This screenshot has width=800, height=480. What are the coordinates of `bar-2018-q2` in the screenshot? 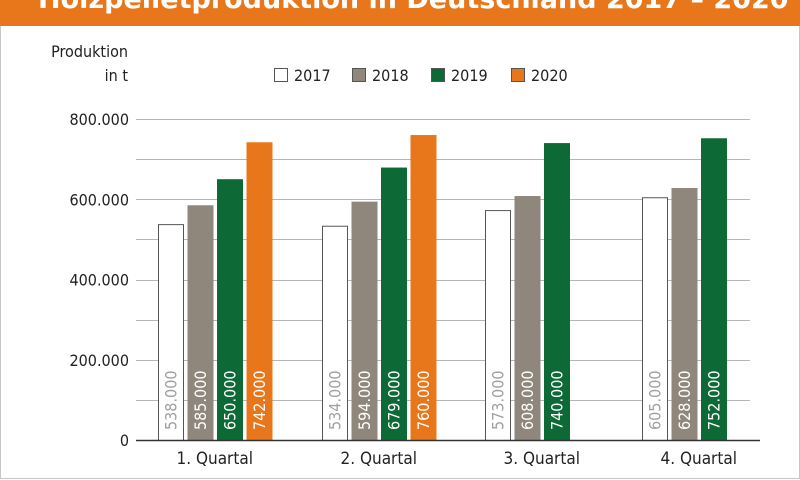 It's located at (364, 321).